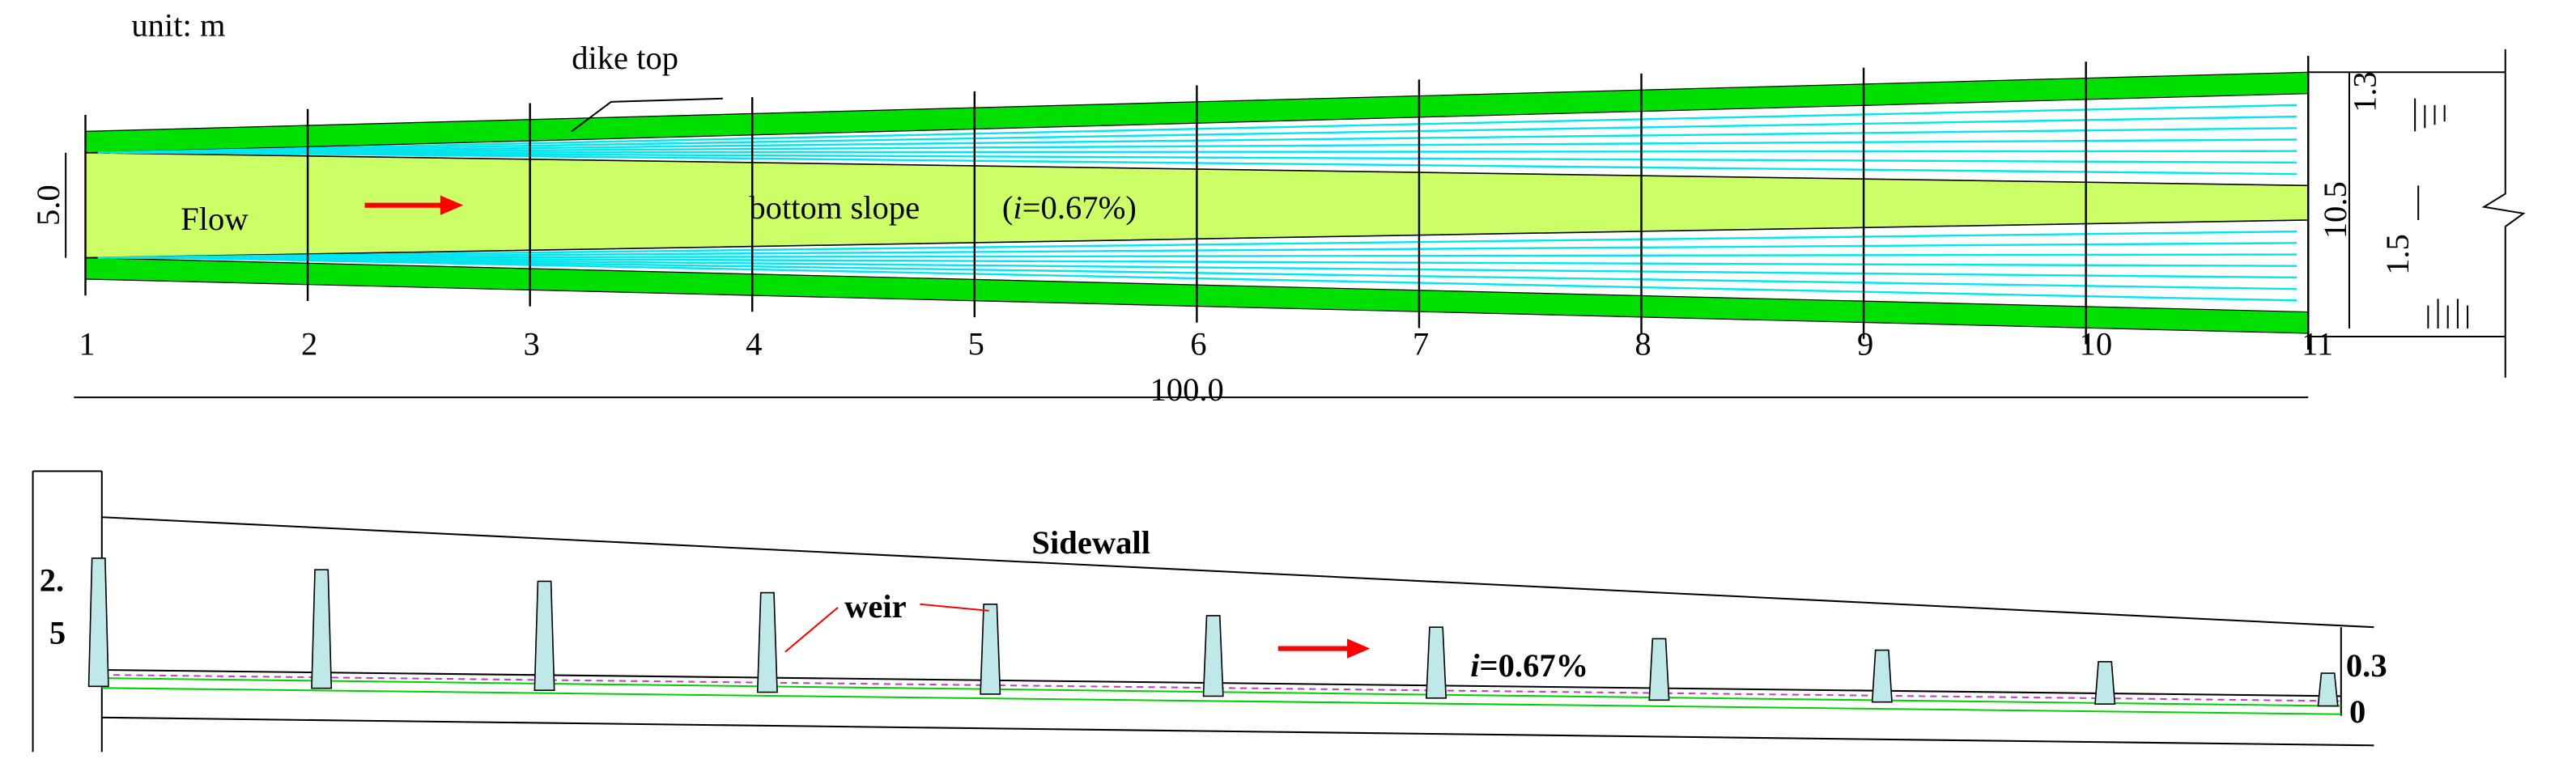 This screenshot has height=784, width=2576. Describe the element at coordinates (1529, 666) in the screenshot. I see `slope-label: i=0.67%` at that location.